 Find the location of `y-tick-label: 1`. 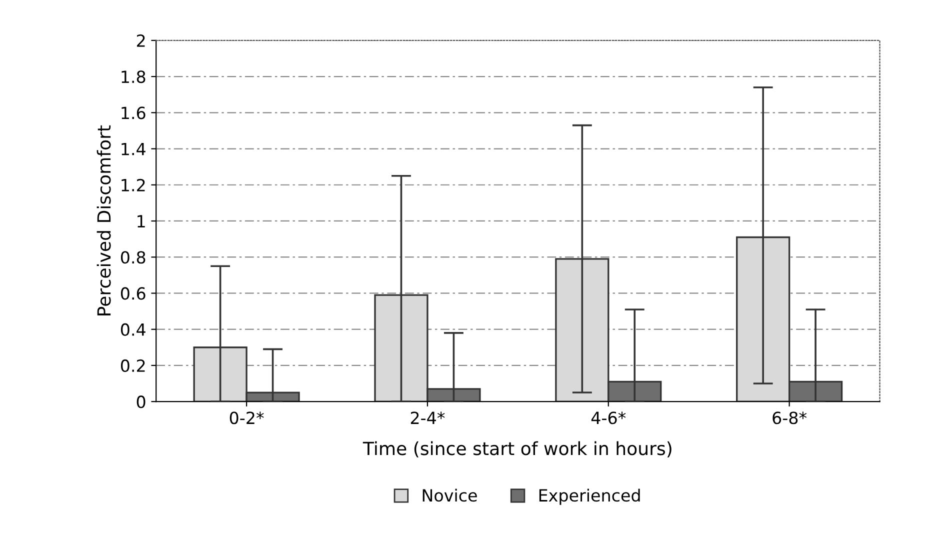

y-tick-label: 1 is located at coordinates (141, 221).